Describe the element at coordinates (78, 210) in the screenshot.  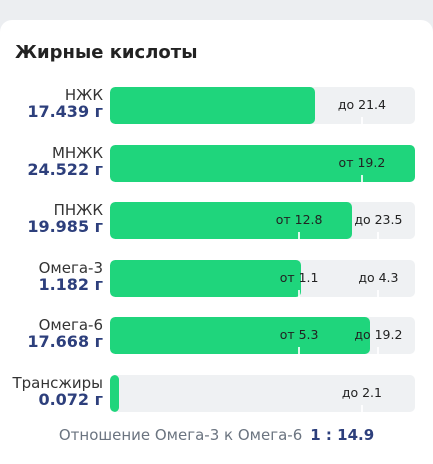
I see `metric-name: ПНЖК` at that location.